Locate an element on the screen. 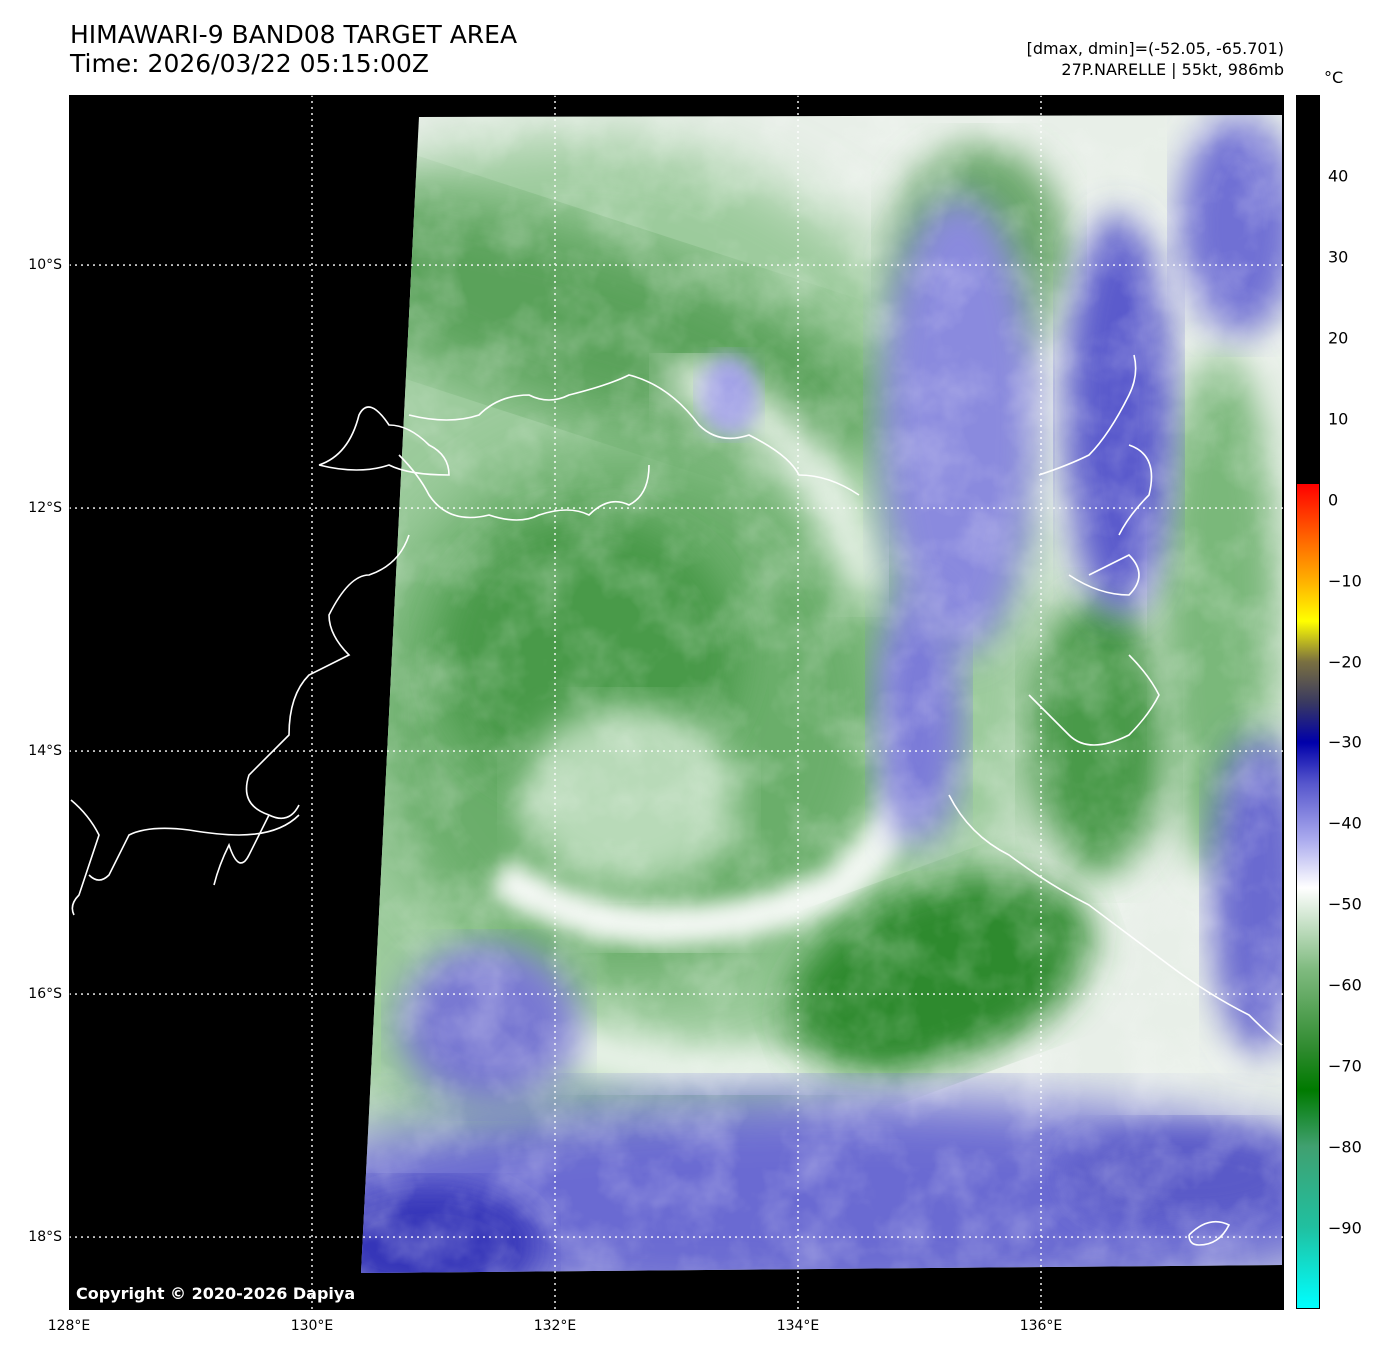  lon-label-1: 130°E is located at coordinates (312, 1326).